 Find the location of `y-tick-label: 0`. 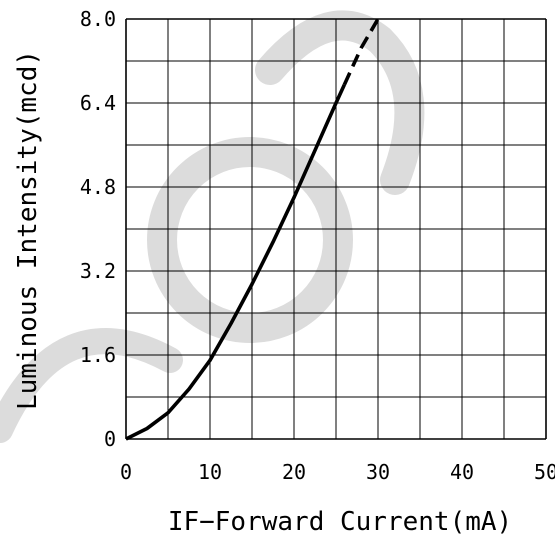

y-tick-label: 0 is located at coordinates (110, 439).